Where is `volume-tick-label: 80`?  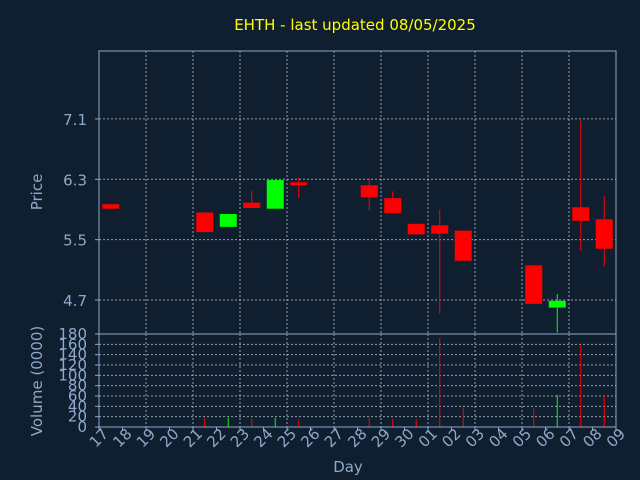
volume-tick-label: 80 is located at coordinates (77, 386).